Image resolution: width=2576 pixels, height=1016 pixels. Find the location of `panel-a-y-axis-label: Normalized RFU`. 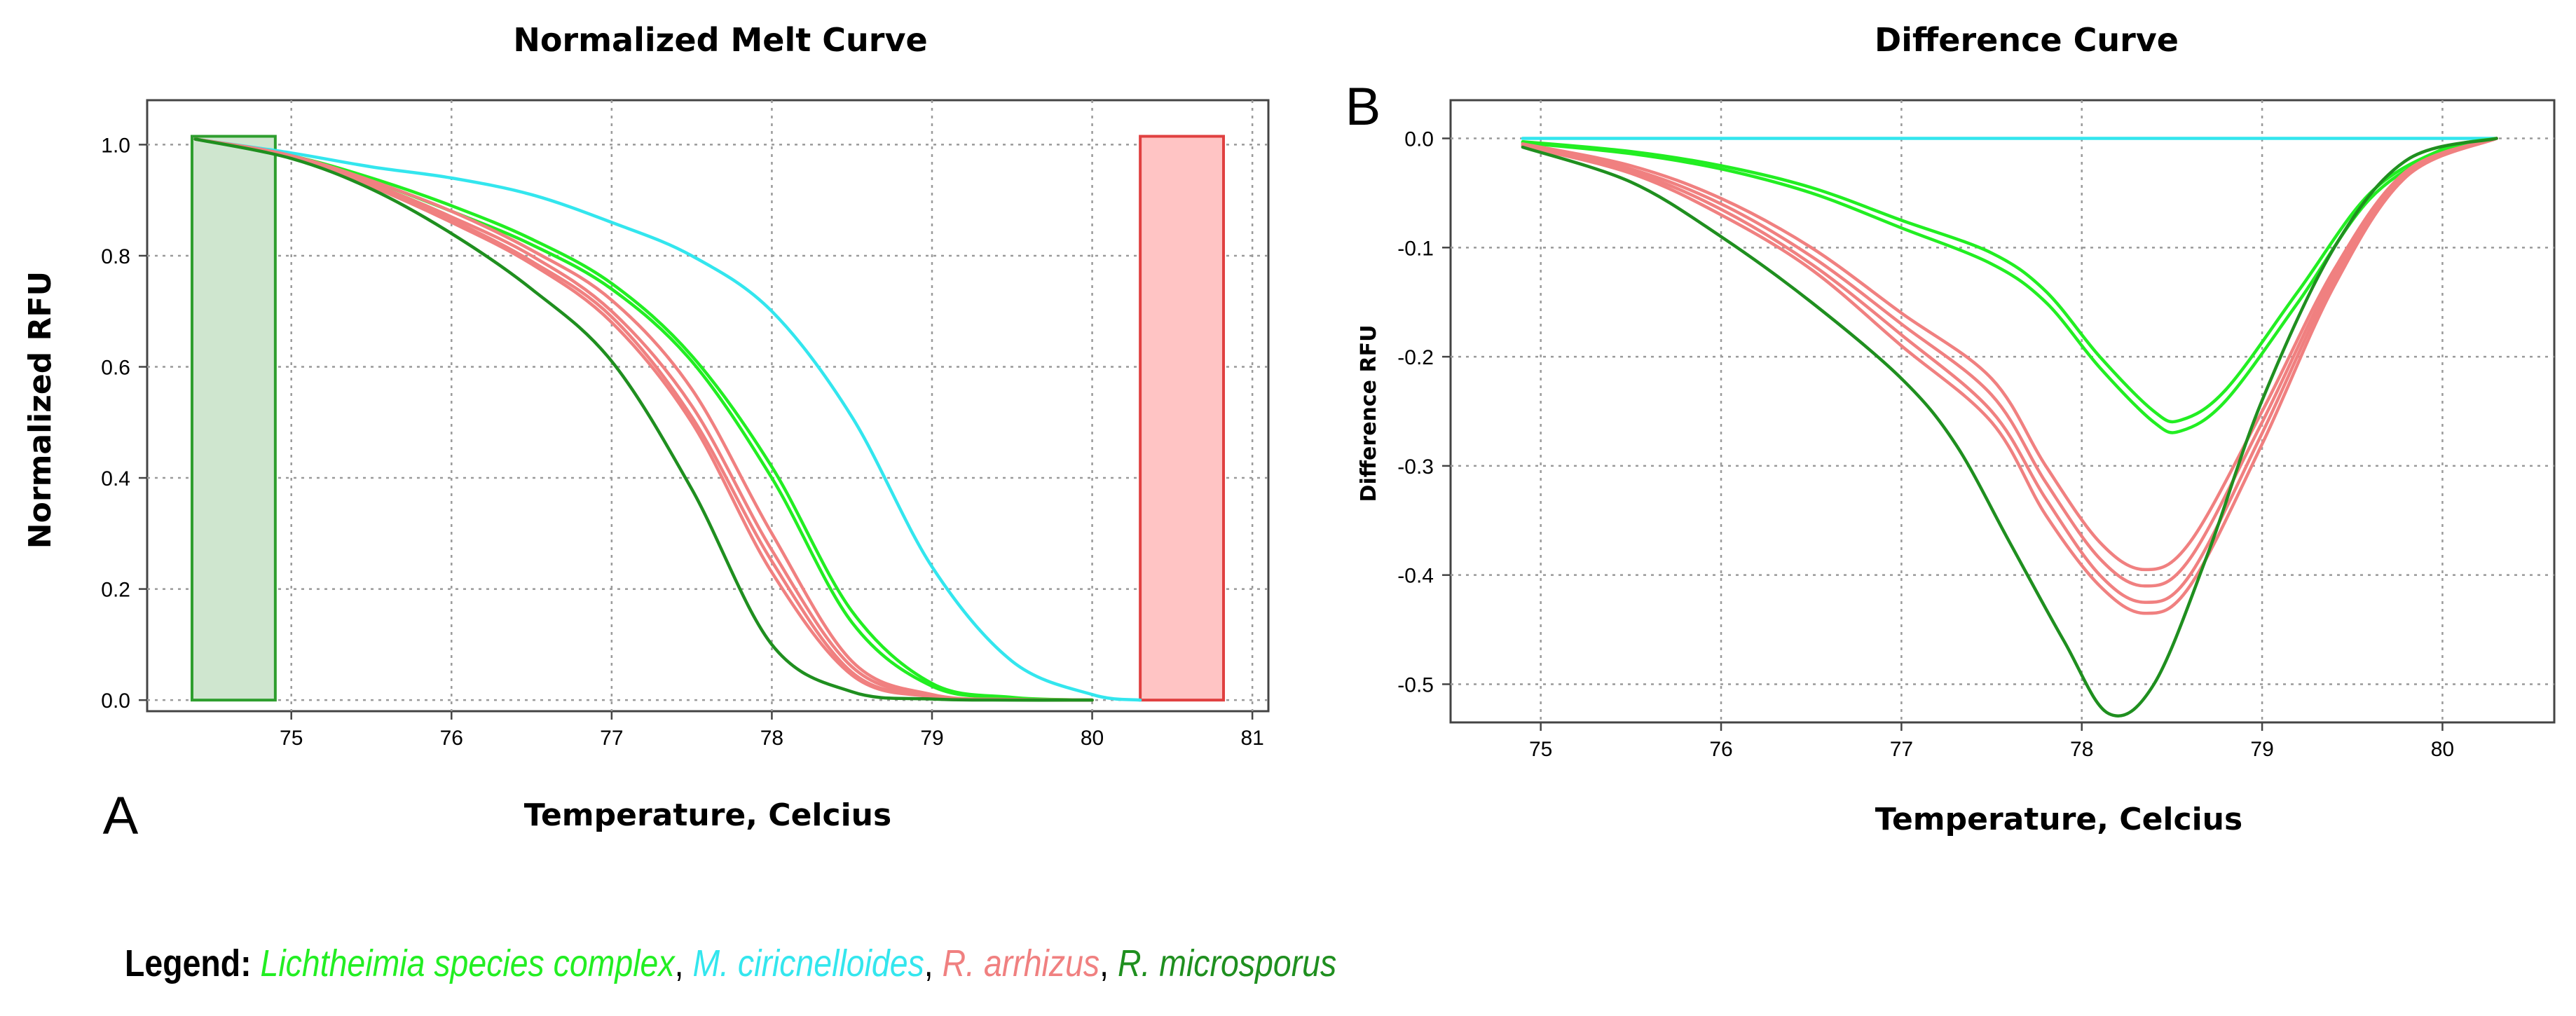

panel-a-y-axis-label: Normalized RFU is located at coordinates (40, 410).